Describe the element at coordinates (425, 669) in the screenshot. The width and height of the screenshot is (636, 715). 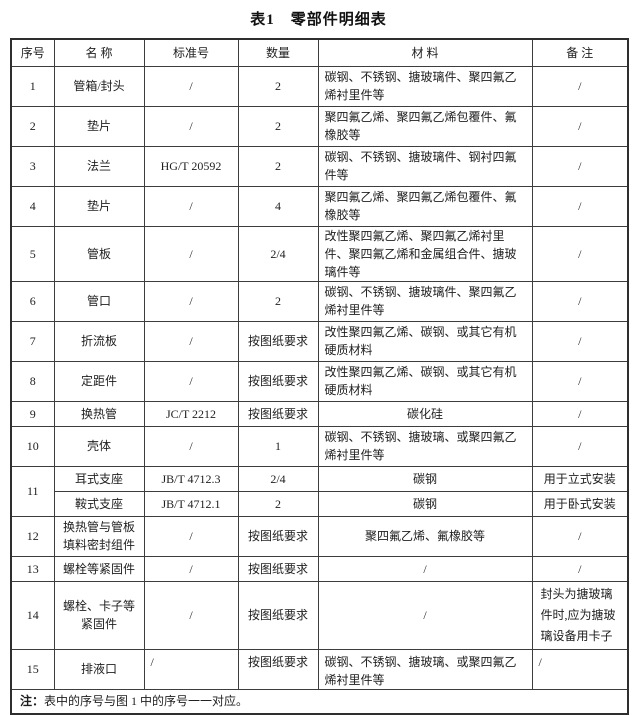
I see `cell-material: 碳钢、不锈钢、搪玻璃、或聚四氟乙烯衬里件等` at that location.